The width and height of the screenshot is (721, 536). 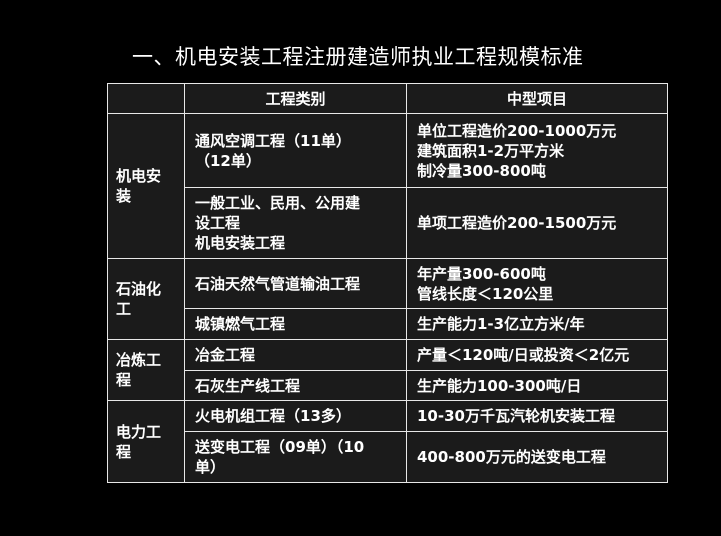 What do you see at coordinates (146, 299) in the screenshot?
I see `category-cell: 石油化 工` at bounding box center [146, 299].